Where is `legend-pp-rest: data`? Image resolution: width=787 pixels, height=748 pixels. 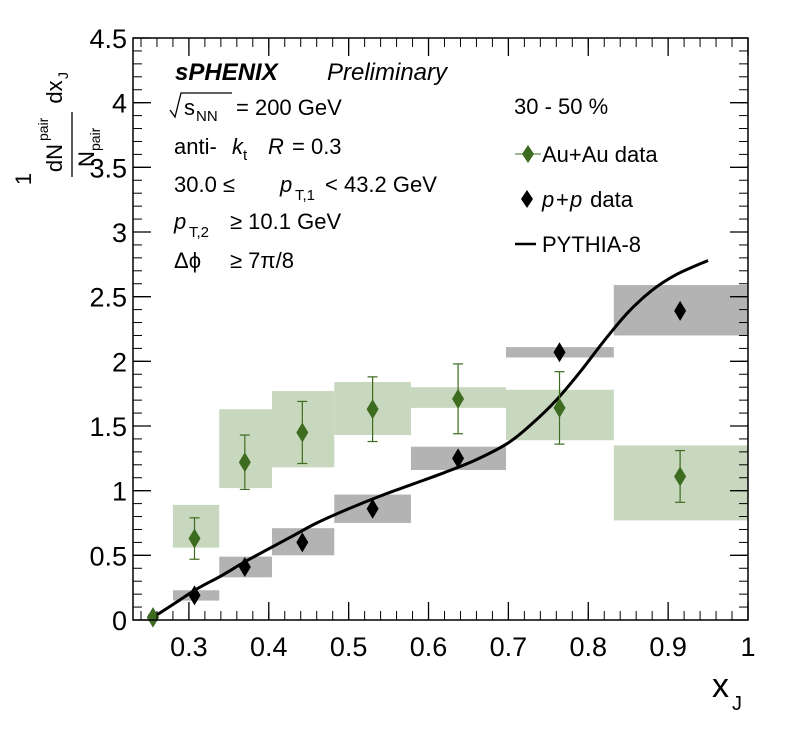
legend-pp-rest: data is located at coordinates (609, 199).